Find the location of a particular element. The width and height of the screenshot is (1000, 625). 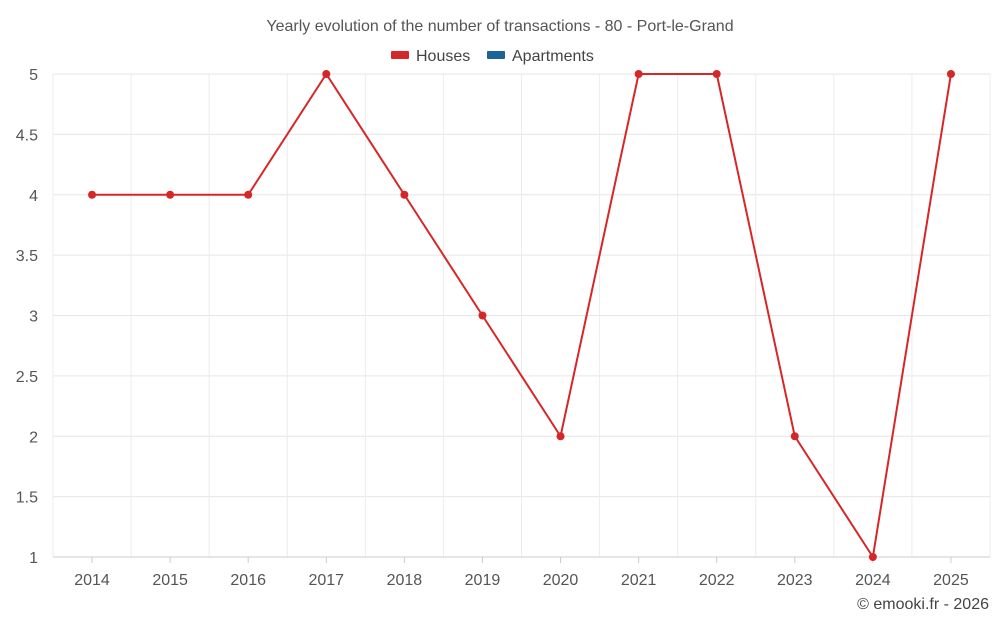

y-tick-label: 2 is located at coordinates (33, 437).